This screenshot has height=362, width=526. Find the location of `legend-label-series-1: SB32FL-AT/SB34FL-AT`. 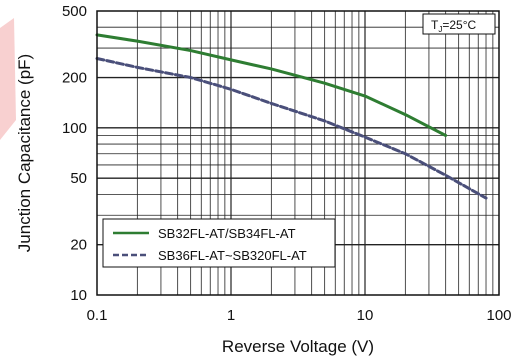

legend-label-series-1: SB32FL-AT/SB34FL-AT is located at coordinates (227, 233).